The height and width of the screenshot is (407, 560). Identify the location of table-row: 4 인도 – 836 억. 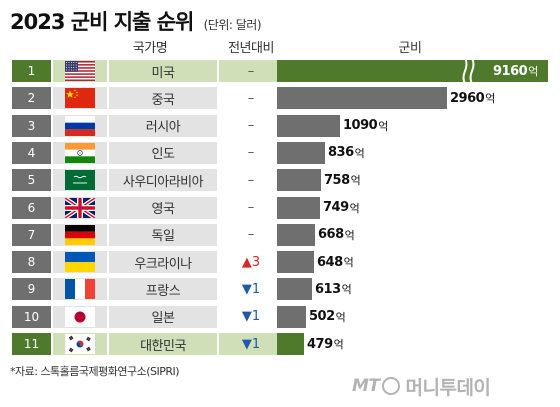
(286, 152).